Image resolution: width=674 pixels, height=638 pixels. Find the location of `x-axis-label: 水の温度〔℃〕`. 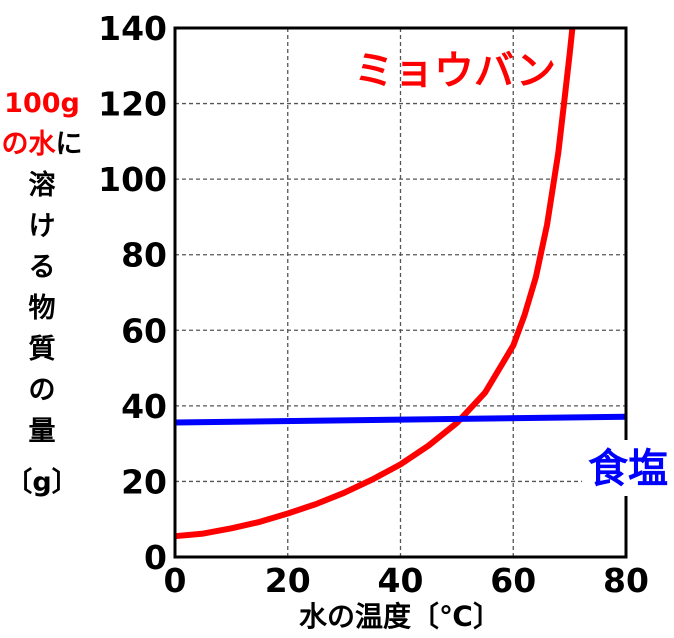

x-axis-label: 水の温度〔℃〕 is located at coordinates (400, 616).